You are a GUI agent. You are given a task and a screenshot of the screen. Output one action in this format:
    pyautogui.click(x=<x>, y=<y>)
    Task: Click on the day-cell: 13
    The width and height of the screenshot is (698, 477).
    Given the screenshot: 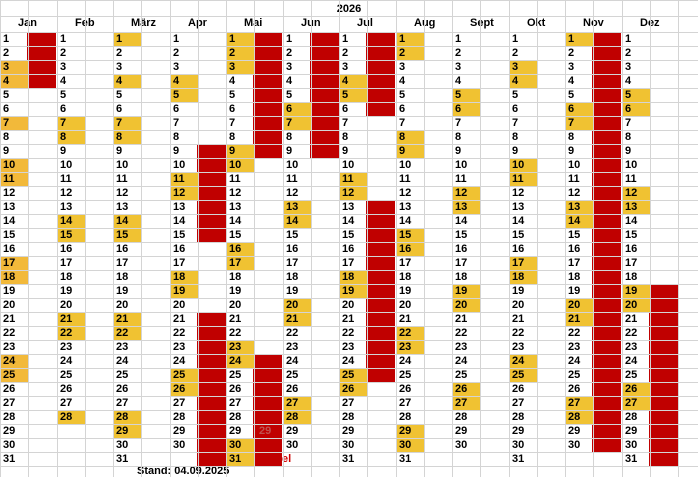 What is the action you would take?
    pyautogui.click(x=518, y=207)
    